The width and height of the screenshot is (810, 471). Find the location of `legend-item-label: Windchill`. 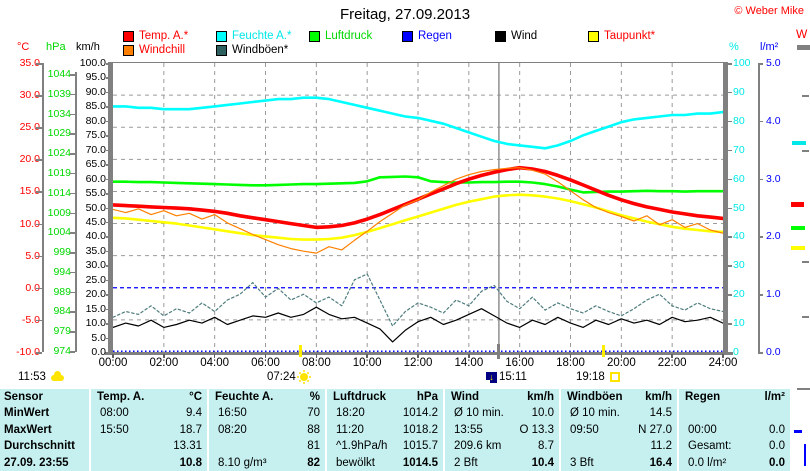

legend-item-label: Windchill is located at coordinates (162, 50).